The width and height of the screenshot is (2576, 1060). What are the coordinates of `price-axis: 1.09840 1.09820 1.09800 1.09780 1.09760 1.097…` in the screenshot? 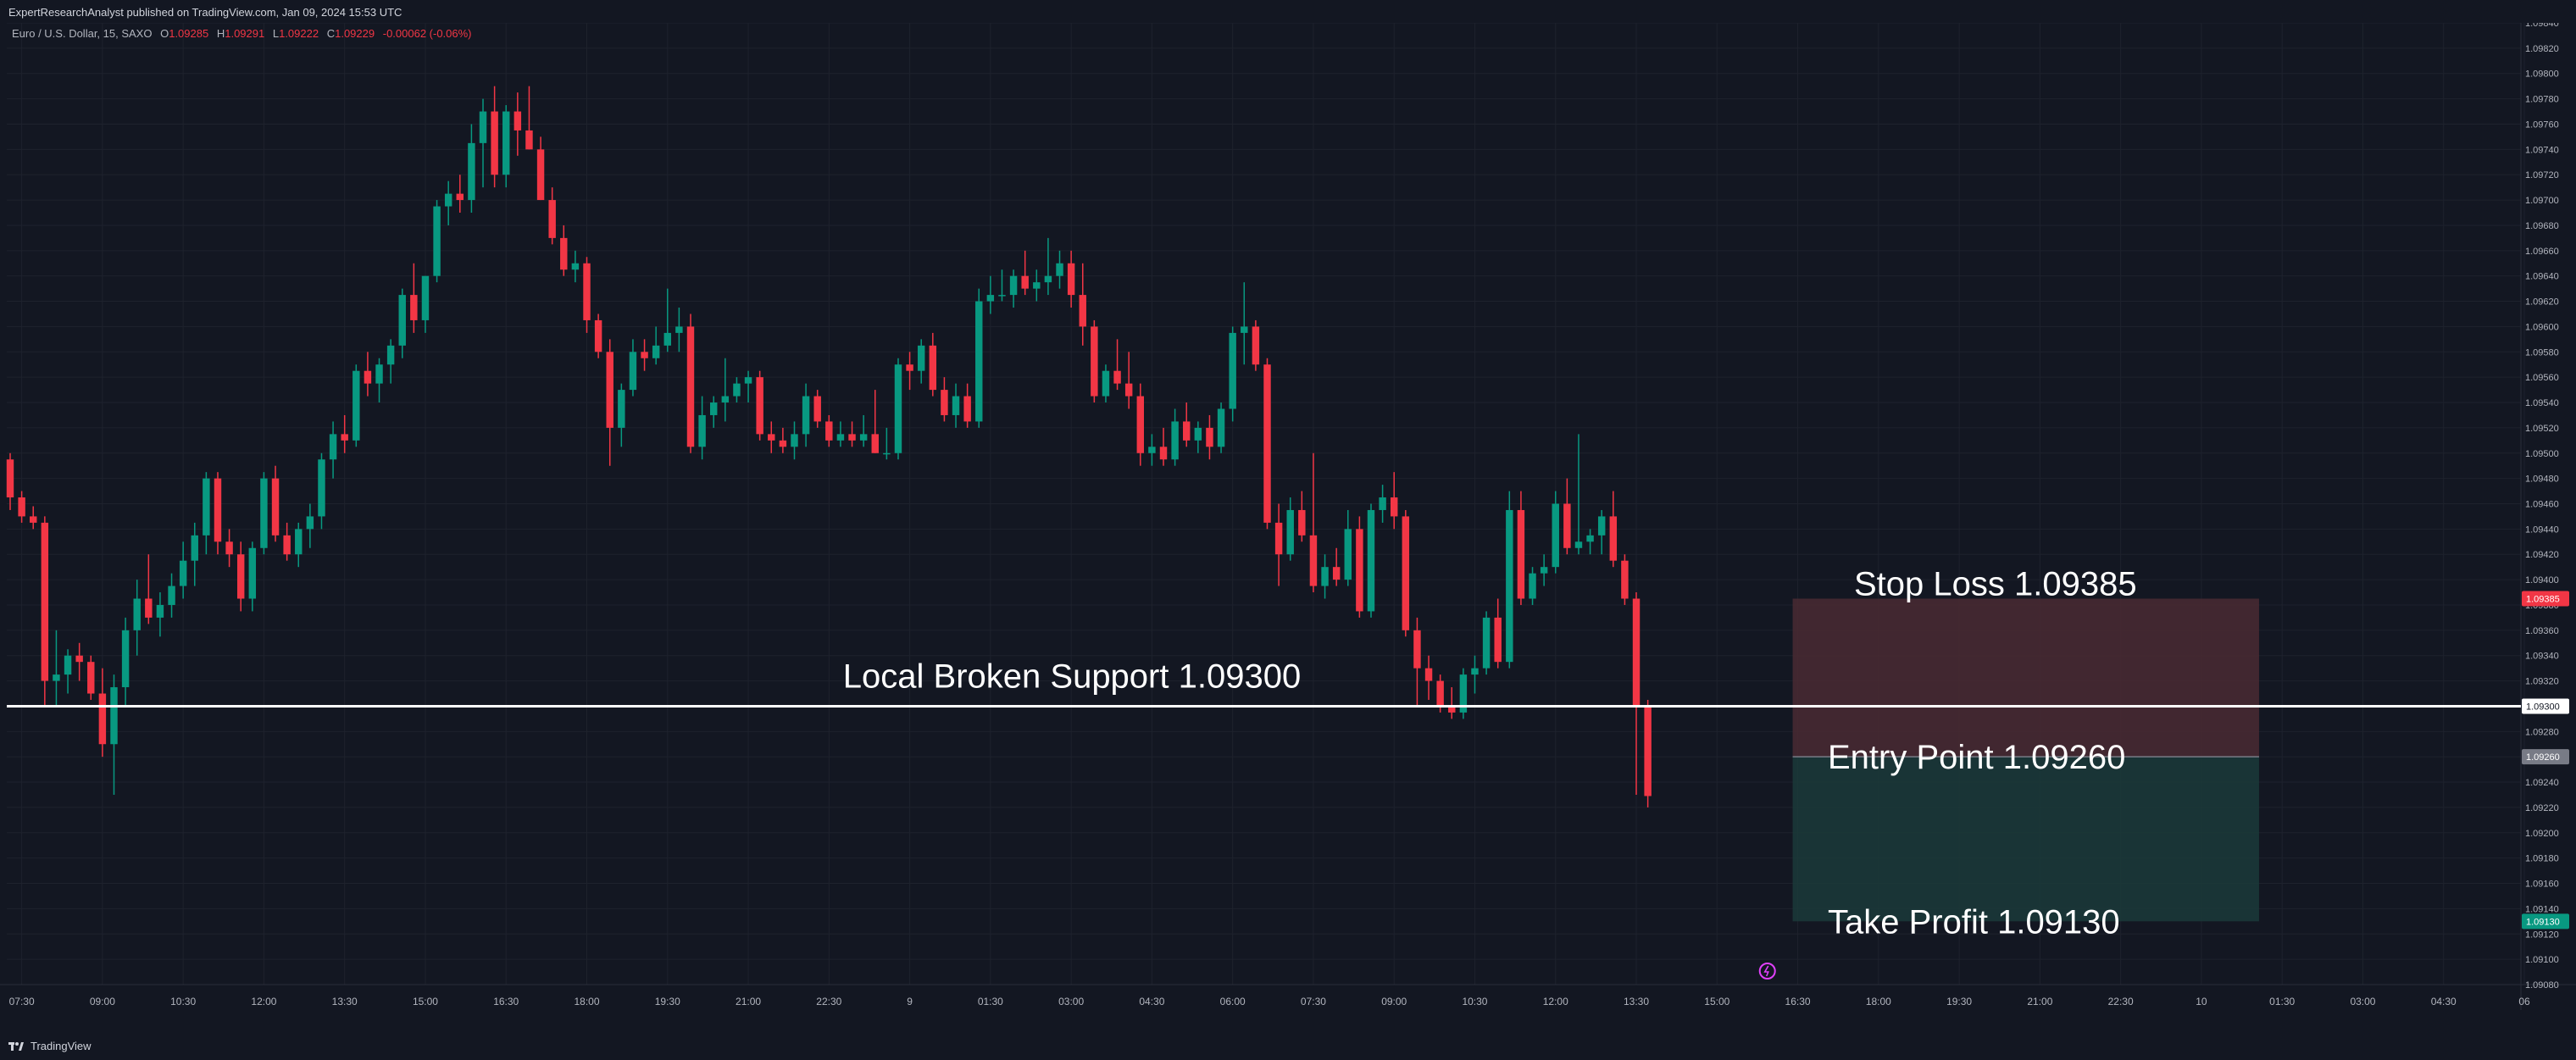 It's located at (2545, 507).